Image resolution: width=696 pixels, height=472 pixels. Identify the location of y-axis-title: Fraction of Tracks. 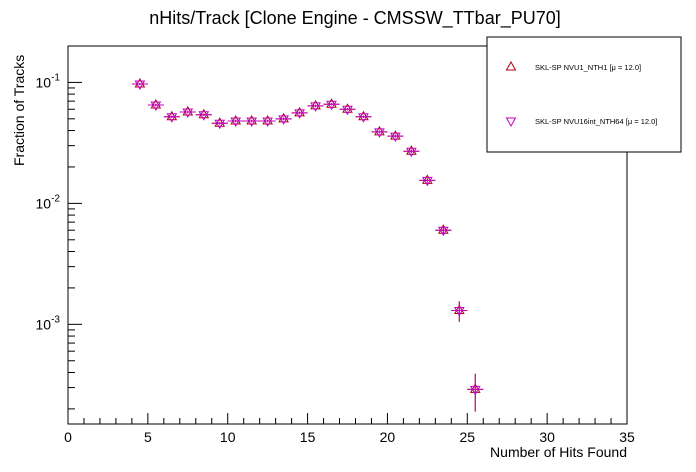
(19, 110).